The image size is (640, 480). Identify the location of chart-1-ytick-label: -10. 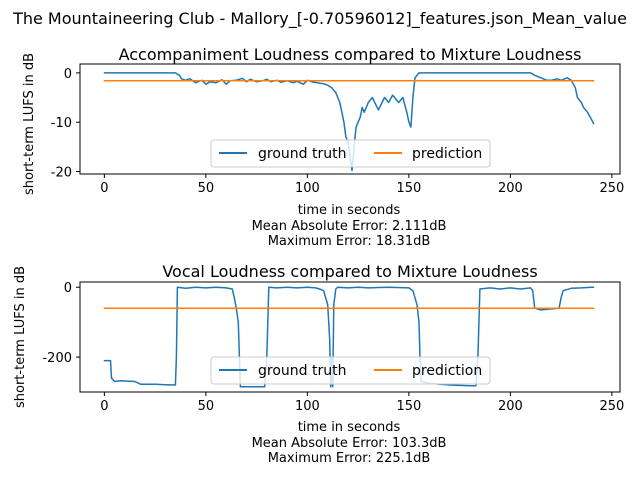
(61, 123).